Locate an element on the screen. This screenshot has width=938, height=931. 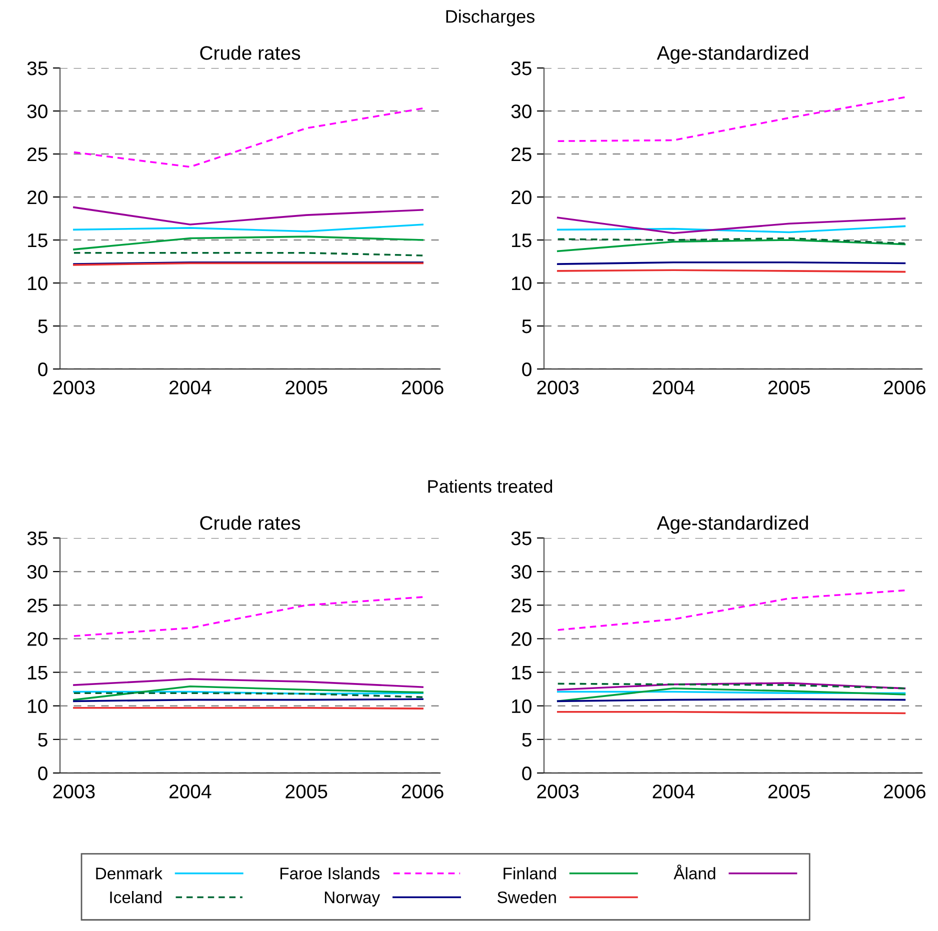
legend-label: Faroe Islands is located at coordinates (330, 873).